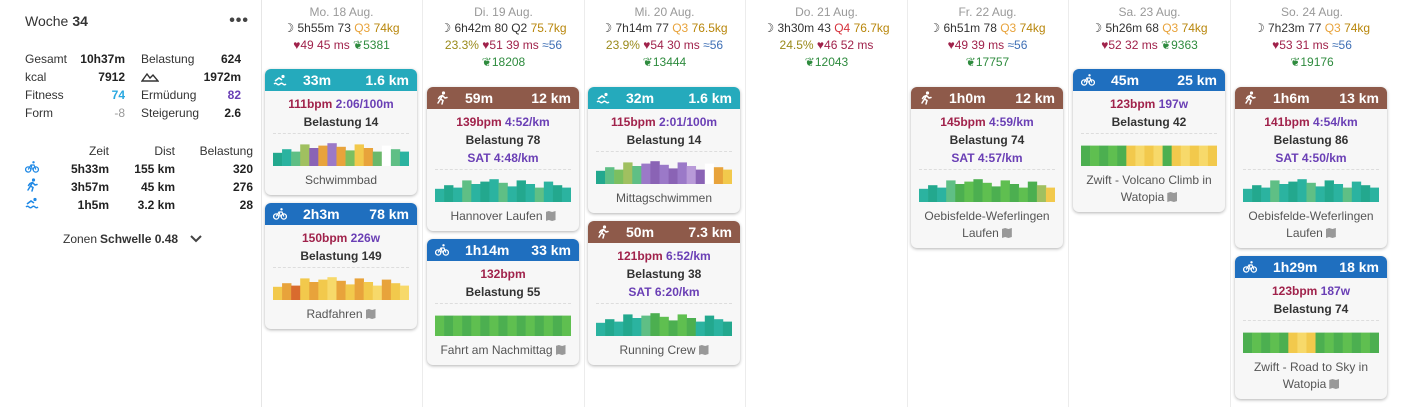  I want to click on activity-pace: 197w, so click(1173, 104).